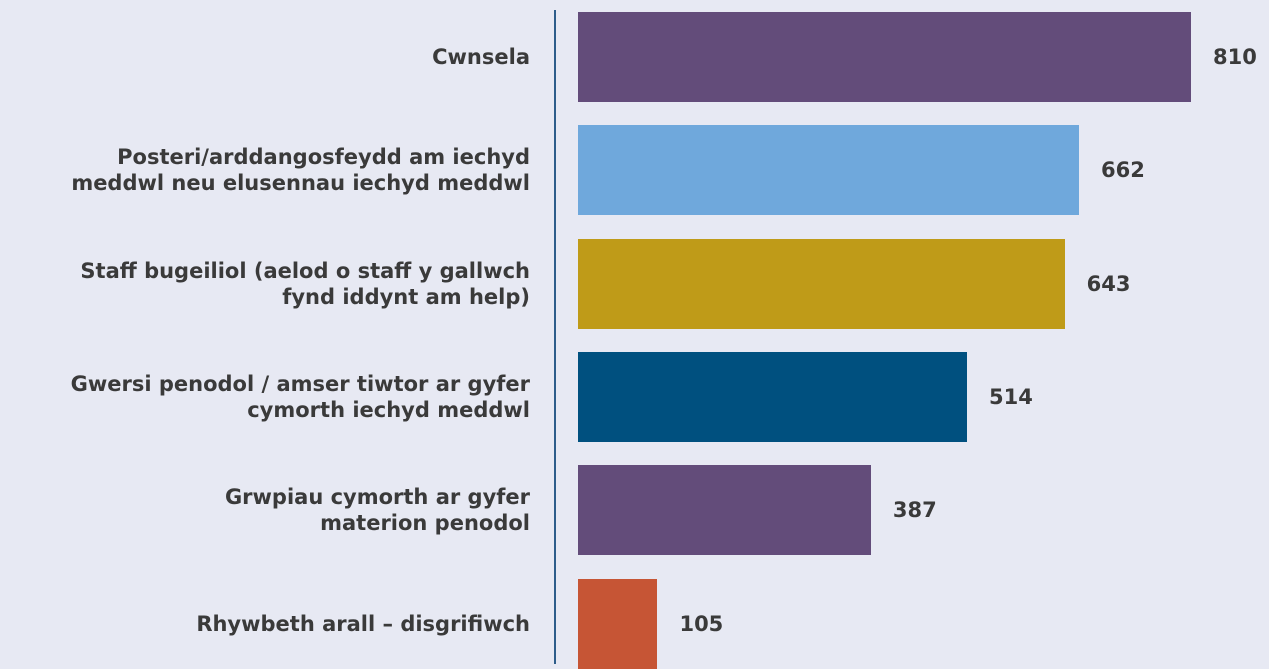  Describe the element at coordinates (481, 57) in the screenshot. I see `category-label: Cwnsela` at that location.